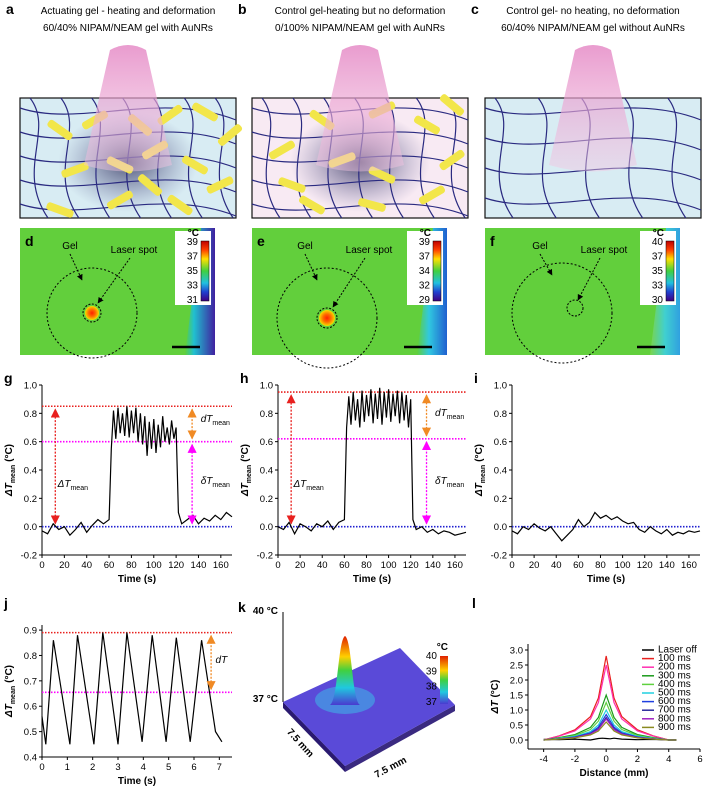  What do you see at coordinates (10, 9) in the screenshot?
I see `panel-label: a` at bounding box center [10, 9].